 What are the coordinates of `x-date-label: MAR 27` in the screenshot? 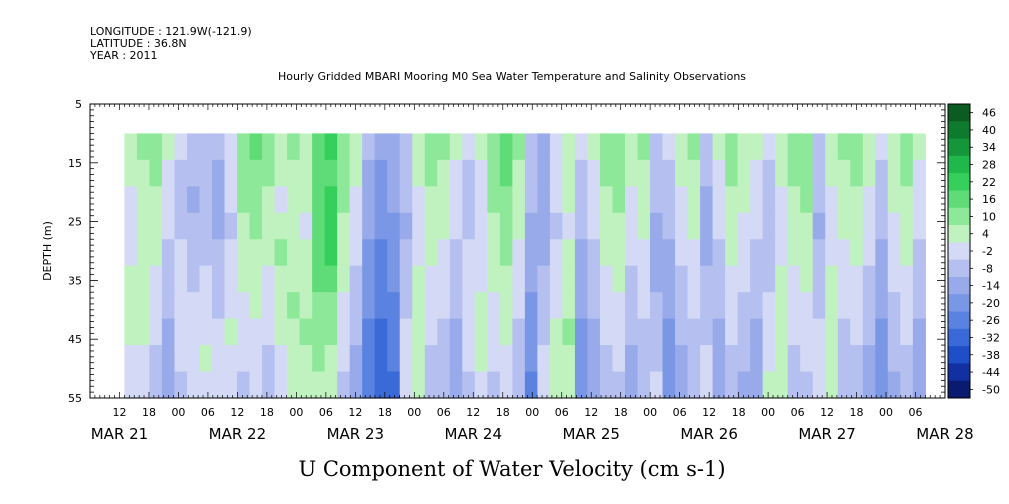 It's located at (826, 434).